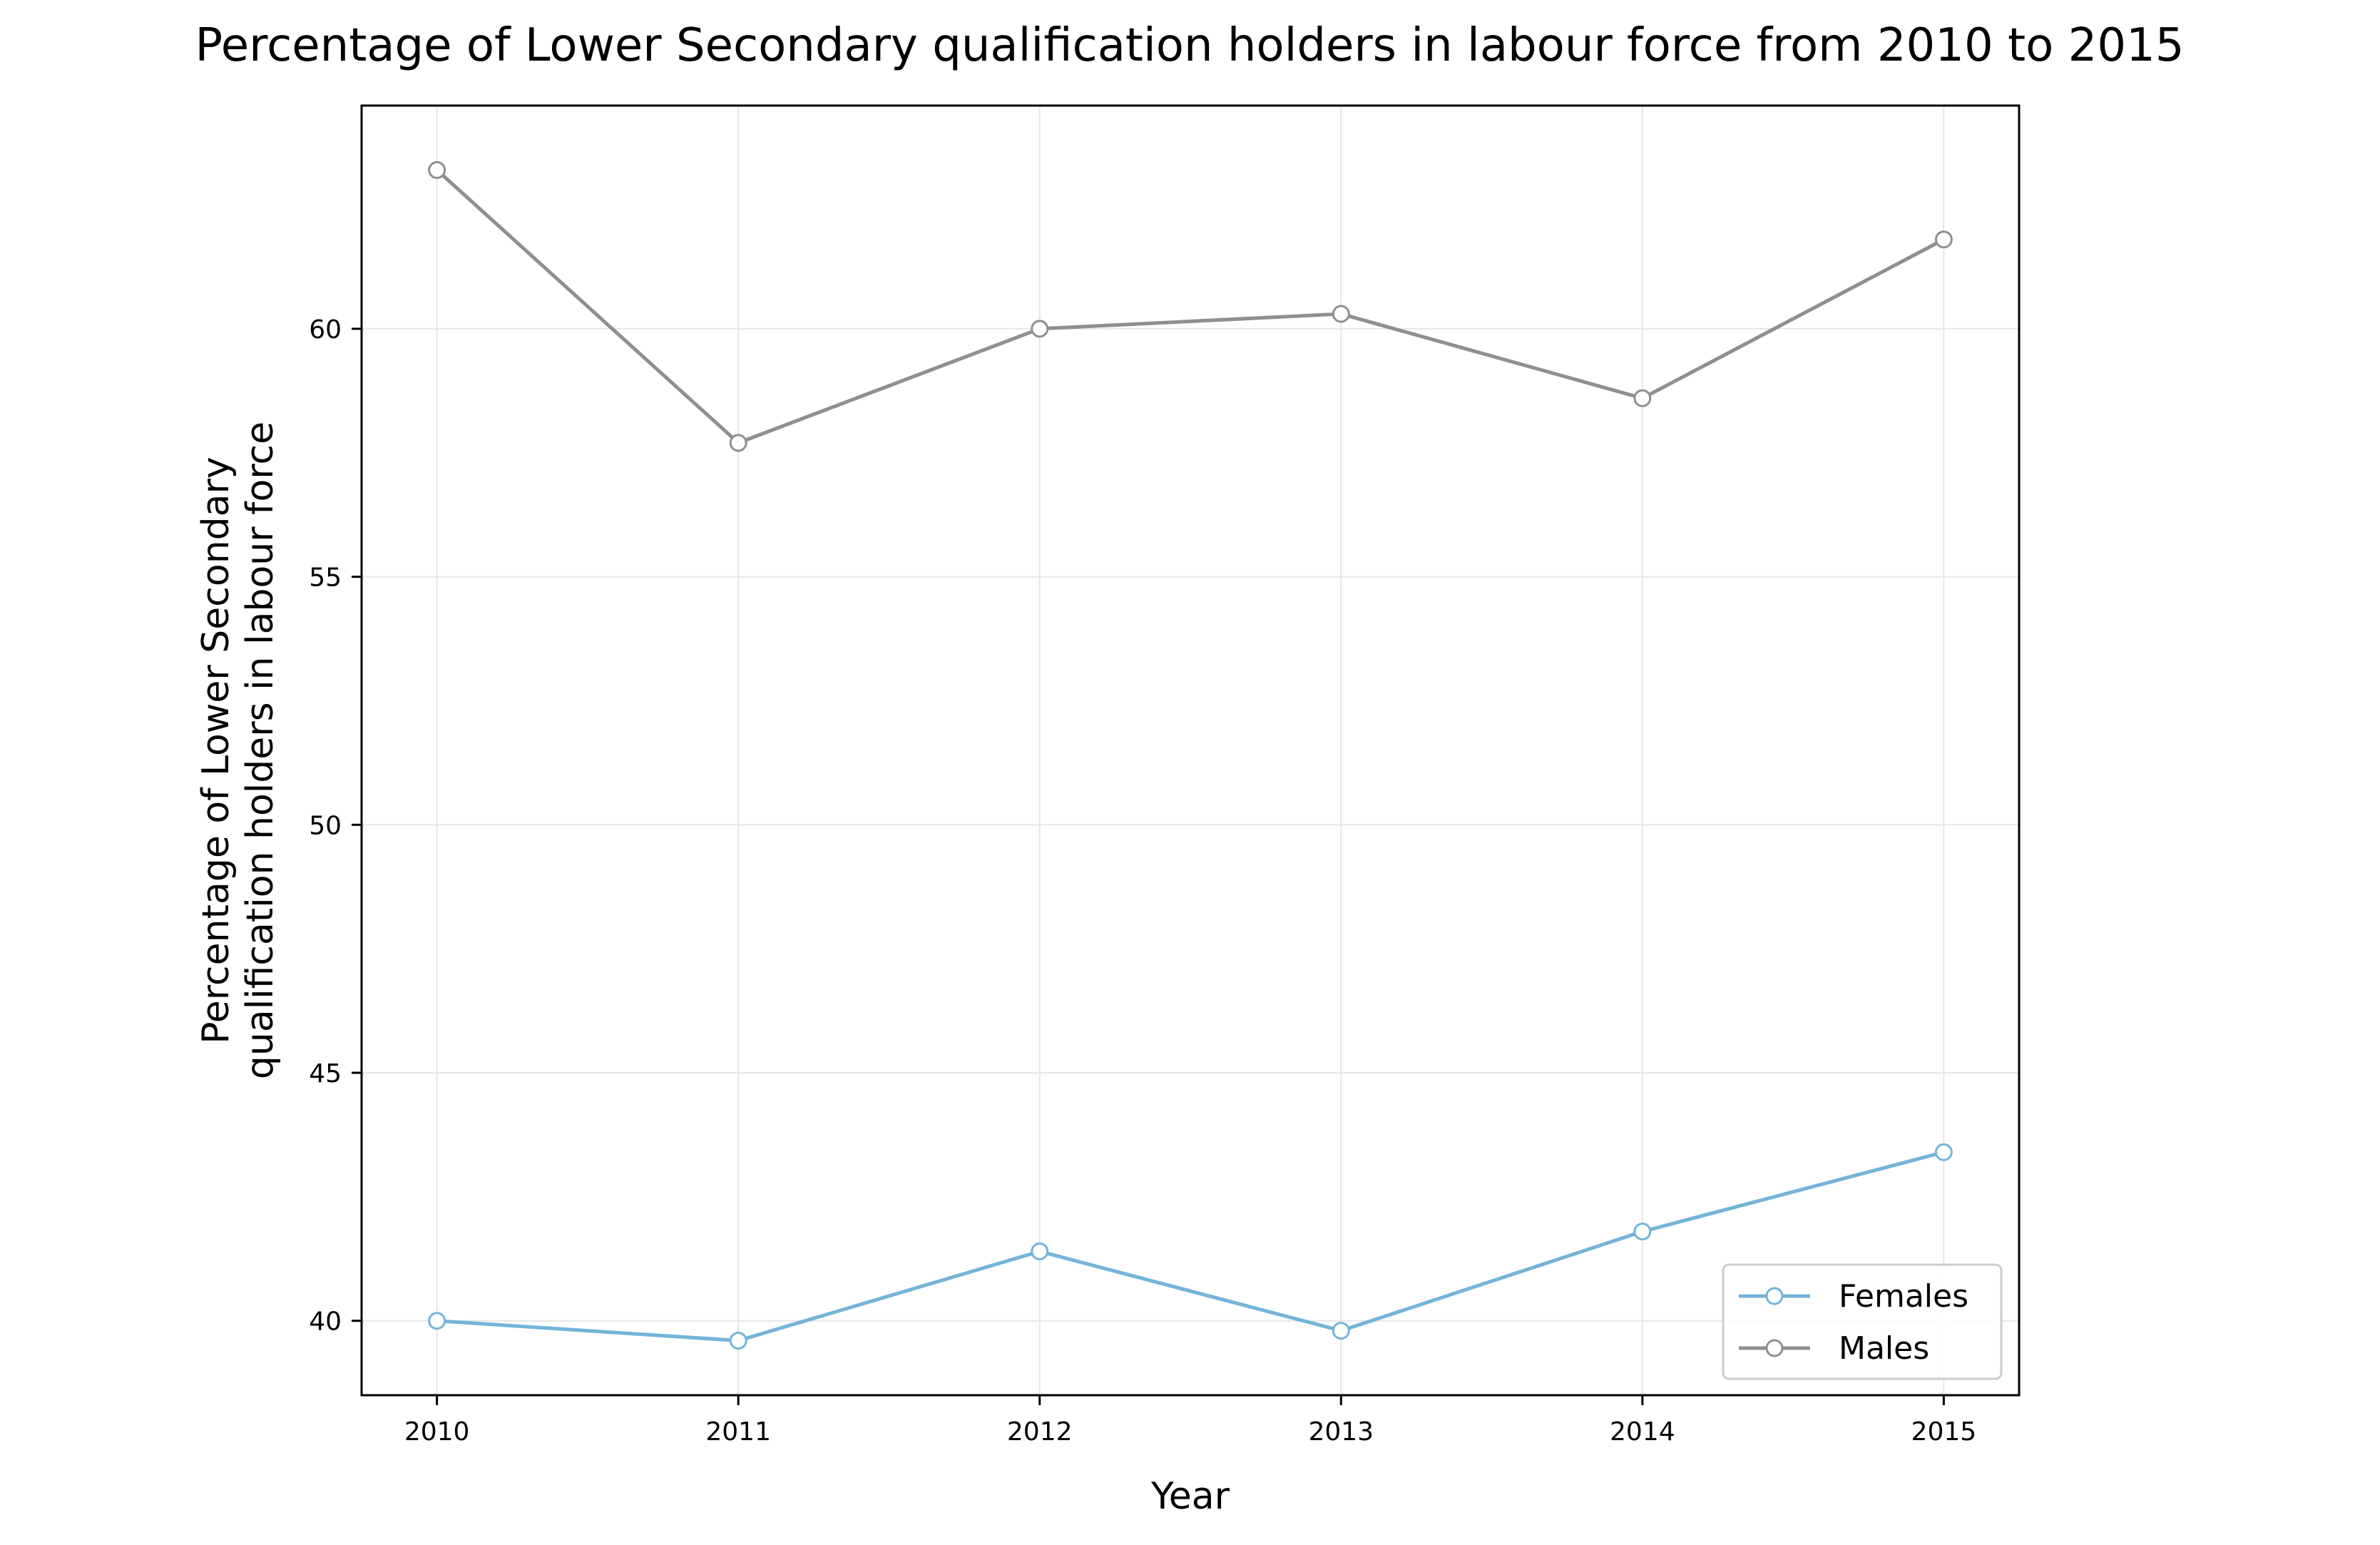  What do you see at coordinates (1341, 1432) in the screenshot?
I see `x-tick-label: 2013` at bounding box center [1341, 1432].